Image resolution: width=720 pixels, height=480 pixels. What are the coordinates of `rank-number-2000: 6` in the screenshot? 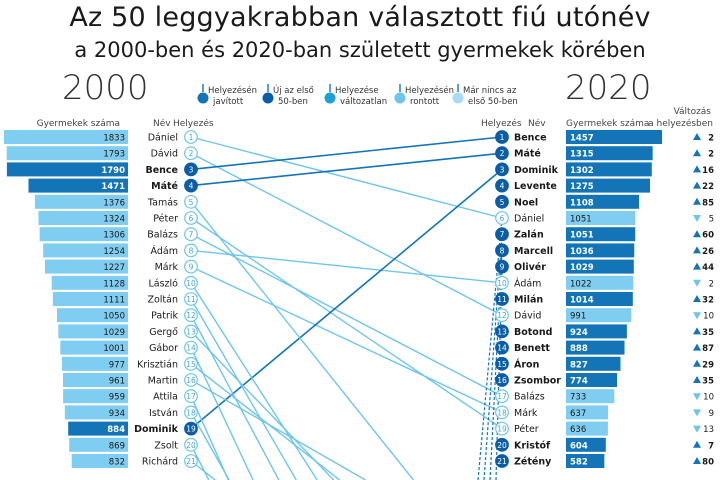 It's located at (191, 218).